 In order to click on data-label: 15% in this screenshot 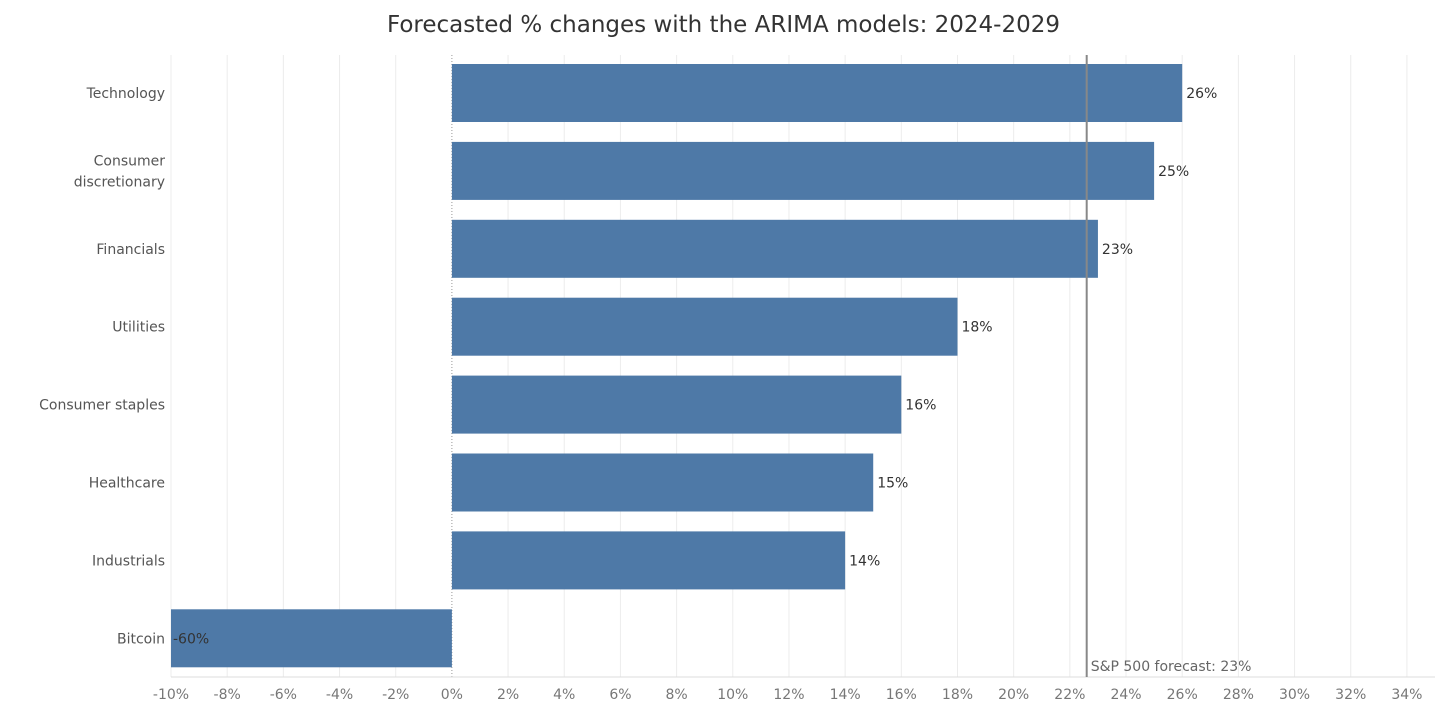, I will do `click(892, 484)`.